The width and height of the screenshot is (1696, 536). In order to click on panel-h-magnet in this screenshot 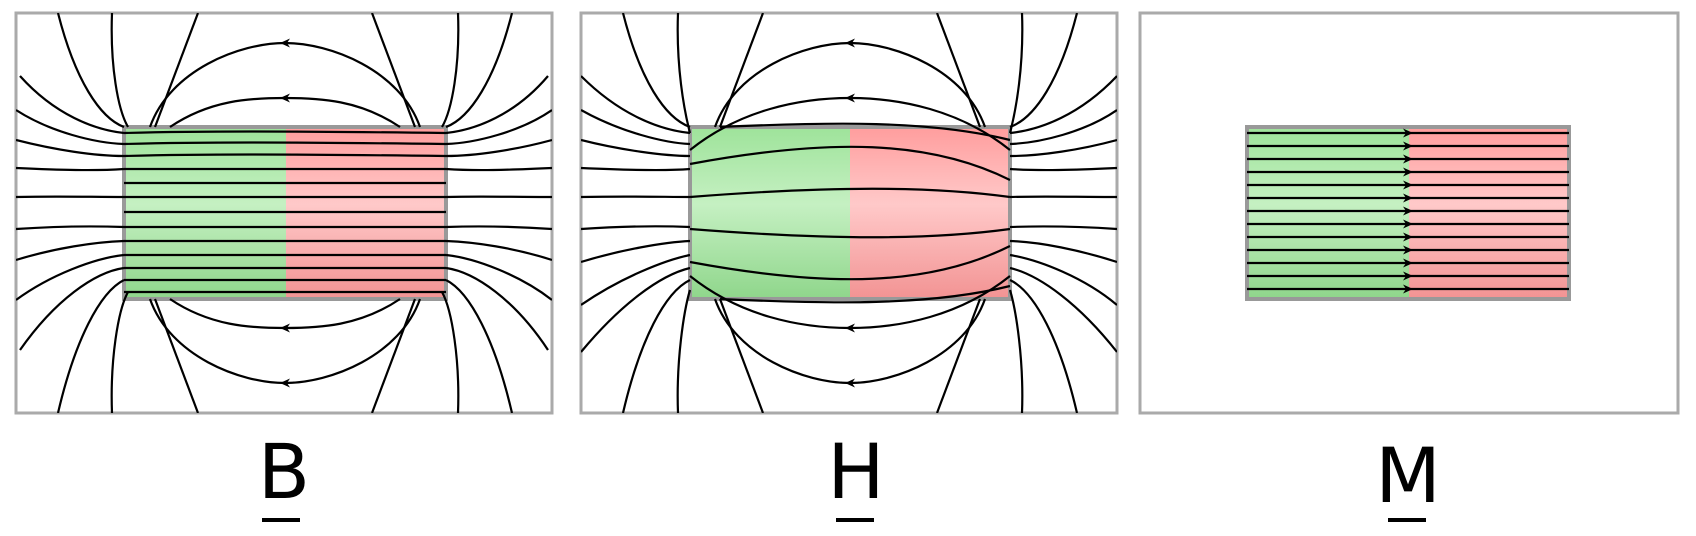, I will do `click(850, 213)`.